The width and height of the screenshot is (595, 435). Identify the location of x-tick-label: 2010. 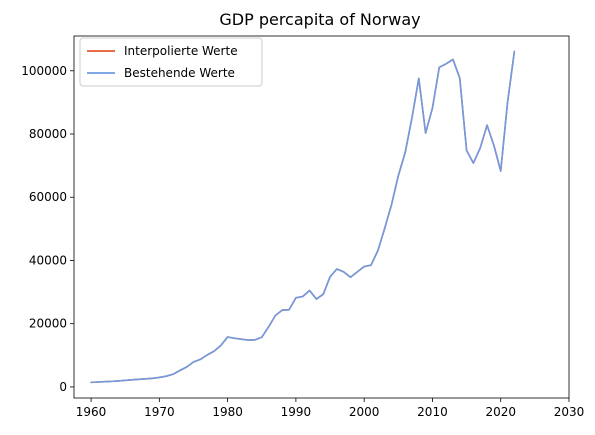
(432, 412).